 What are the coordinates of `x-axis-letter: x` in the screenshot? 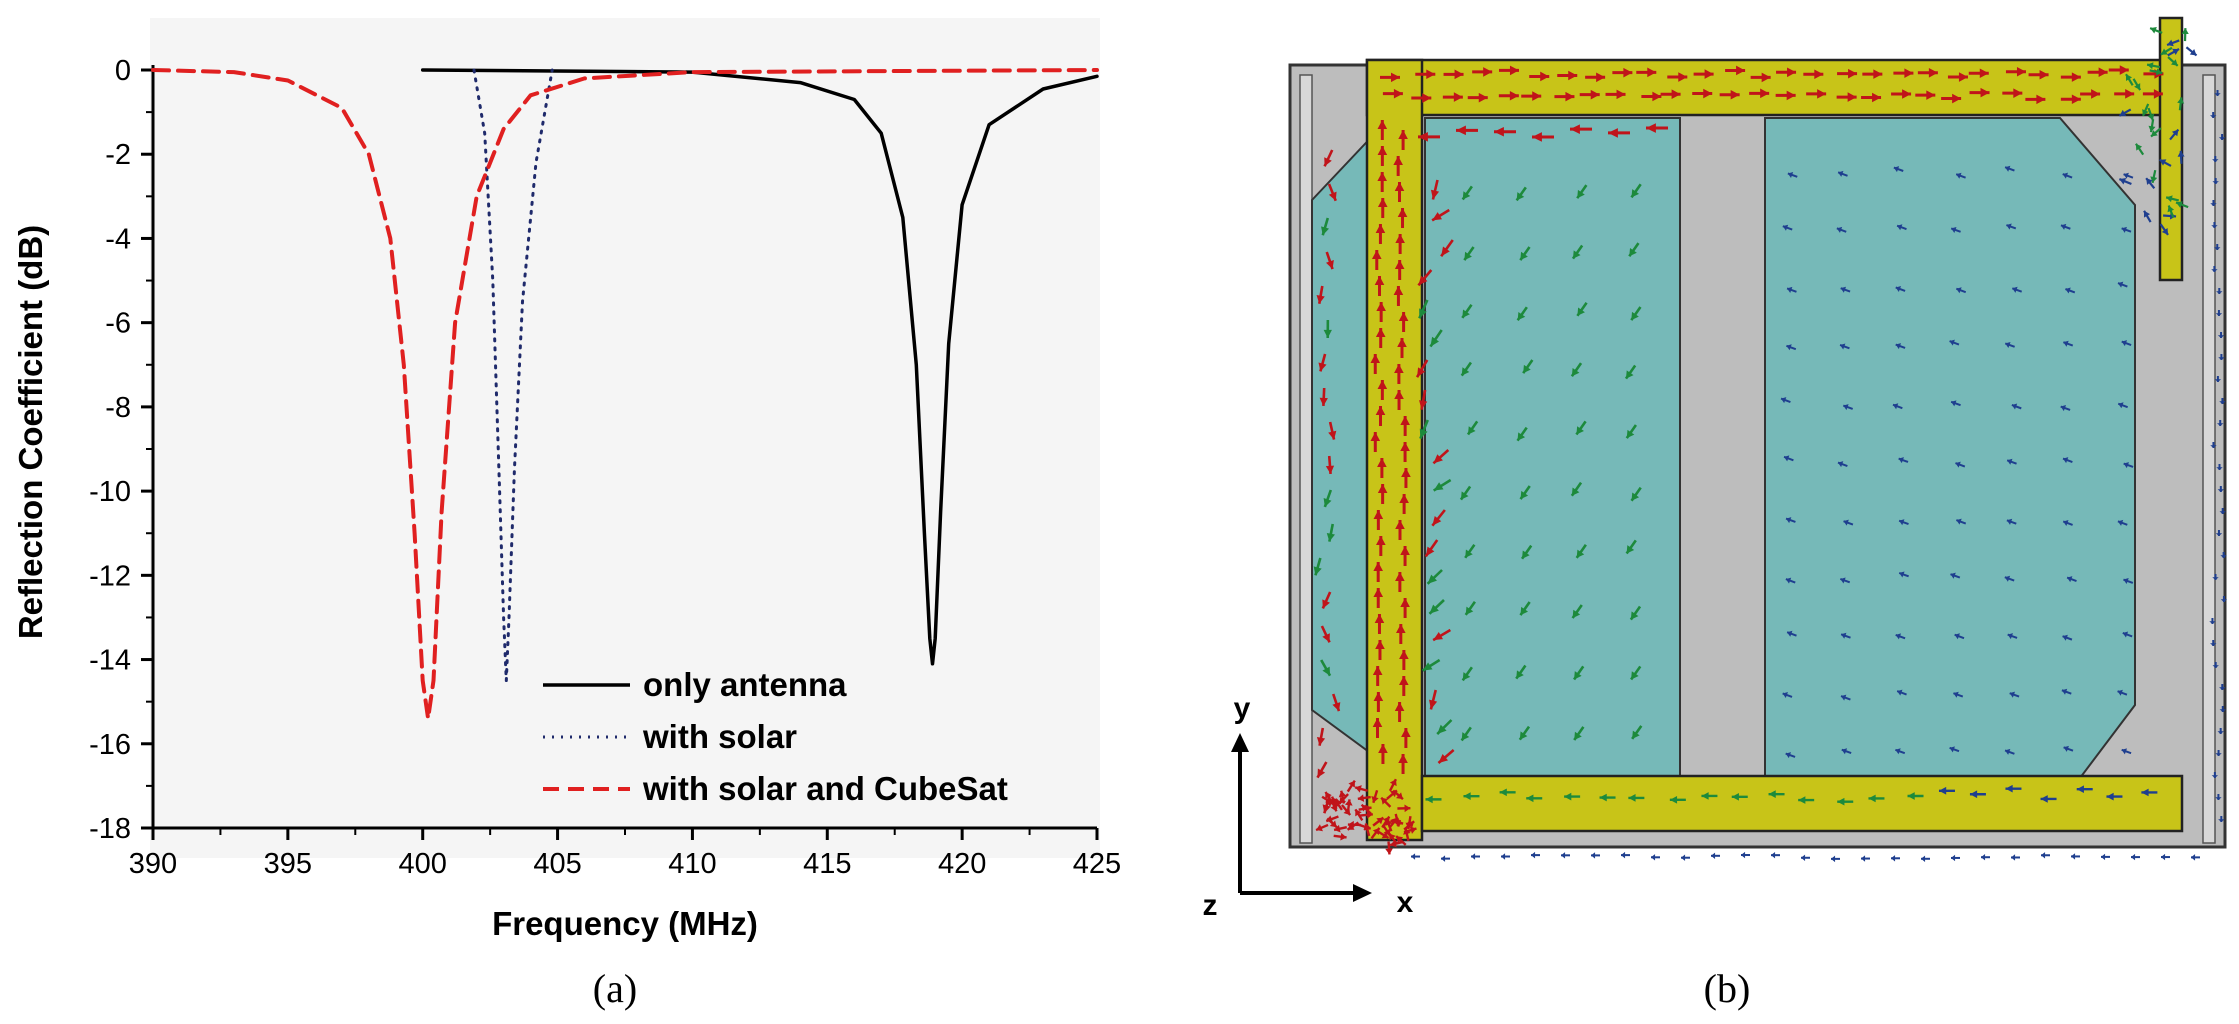 It's located at (1405, 902).